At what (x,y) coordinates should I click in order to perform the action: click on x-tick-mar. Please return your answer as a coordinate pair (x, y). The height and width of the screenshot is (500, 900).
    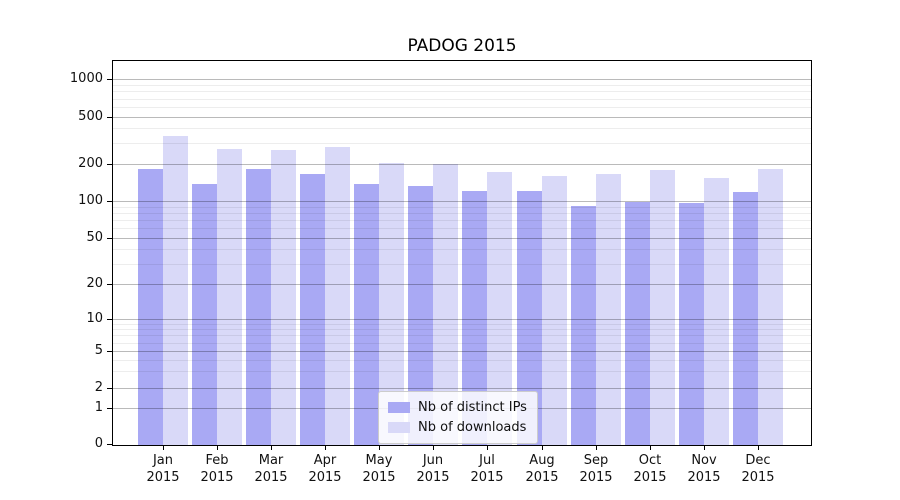
    Looking at the image, I should click on (271, 447).